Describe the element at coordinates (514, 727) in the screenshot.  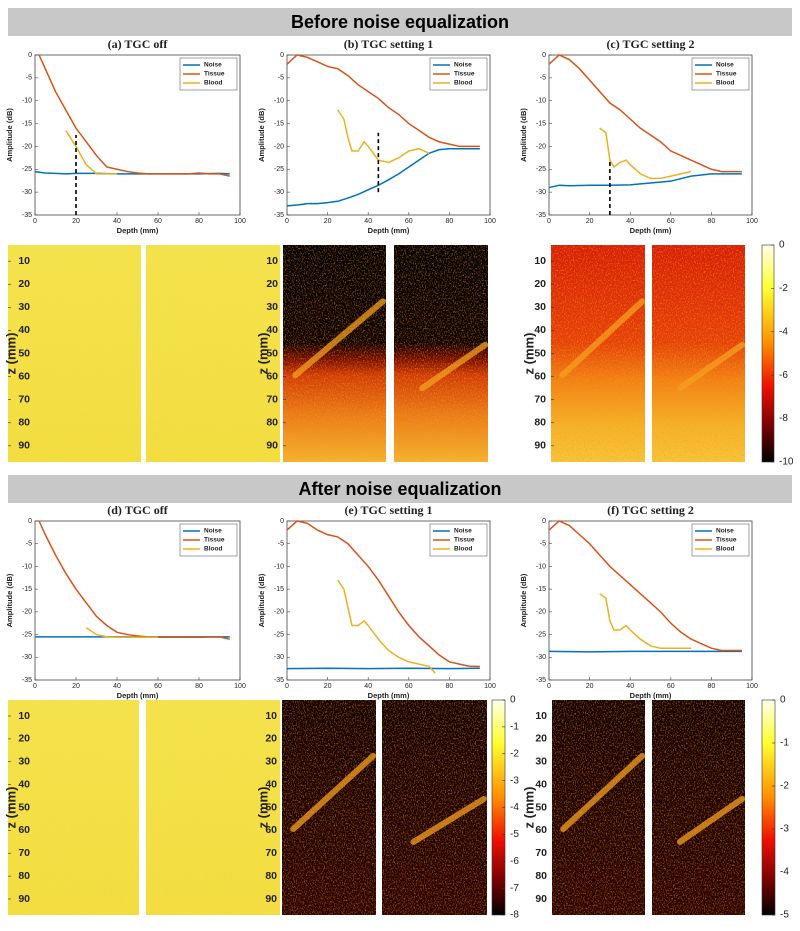
I see `colorbar-tick-label: -1` at that location.